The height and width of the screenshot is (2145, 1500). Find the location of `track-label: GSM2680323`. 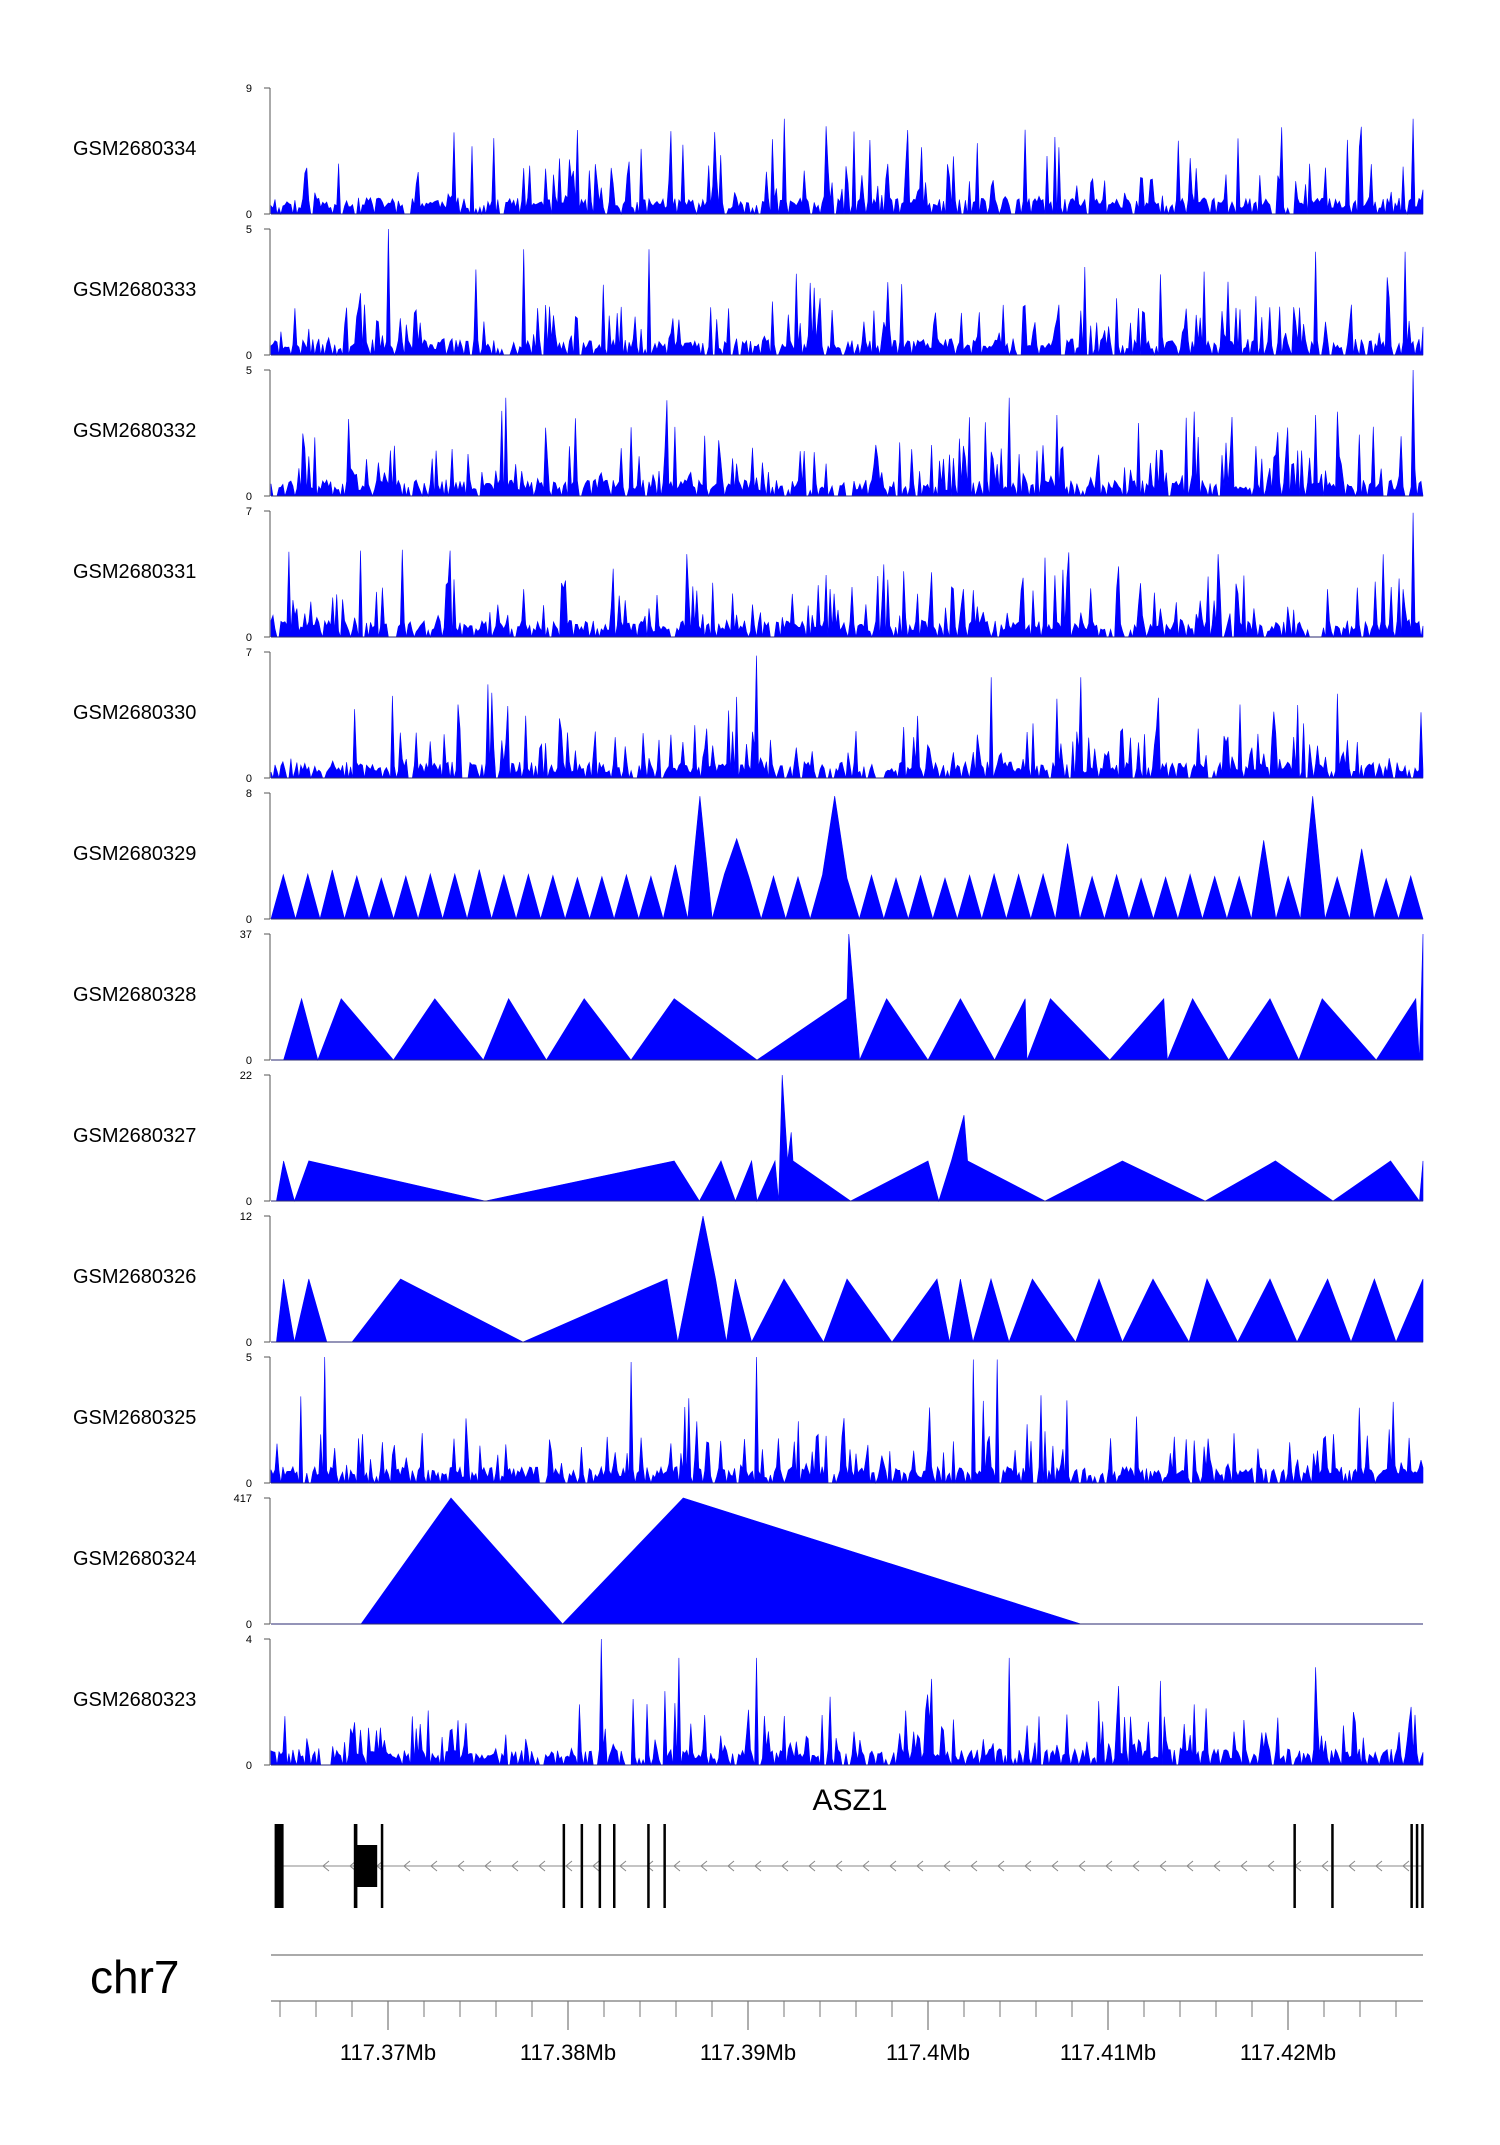

track-label: GSM2680323 is located at coordinates (134, 1700).